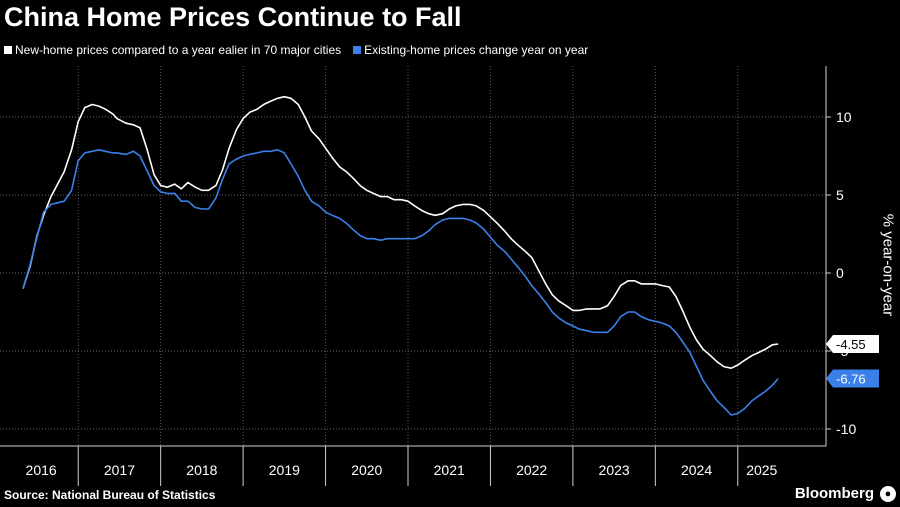 This screenshot has width=900, height=507. I want to click on chart-title: China Home Prices Continue to Fall, so click(233, 17).